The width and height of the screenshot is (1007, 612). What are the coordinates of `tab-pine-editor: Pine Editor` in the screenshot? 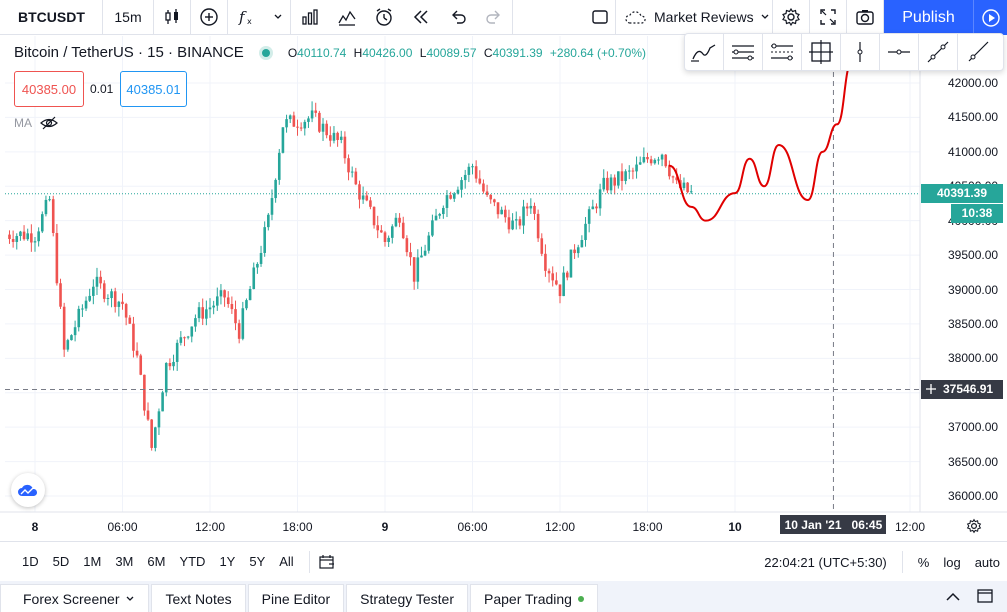 It's located at (296, 598).